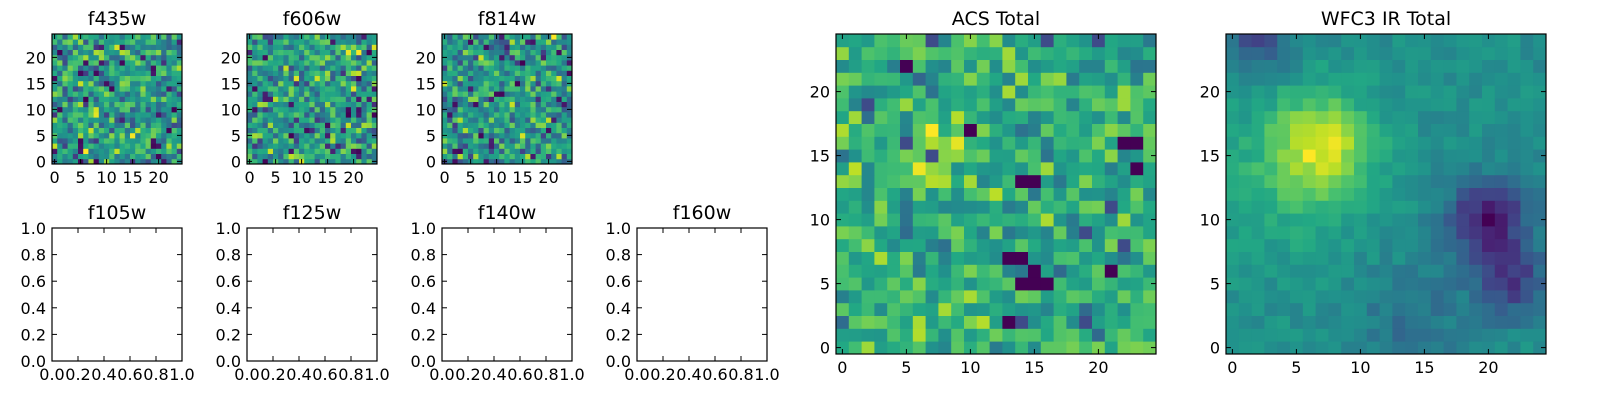  Describe the element at coordinates (33, 361) in the screenshot. I see `y-tick-label: 0.0` at that location.